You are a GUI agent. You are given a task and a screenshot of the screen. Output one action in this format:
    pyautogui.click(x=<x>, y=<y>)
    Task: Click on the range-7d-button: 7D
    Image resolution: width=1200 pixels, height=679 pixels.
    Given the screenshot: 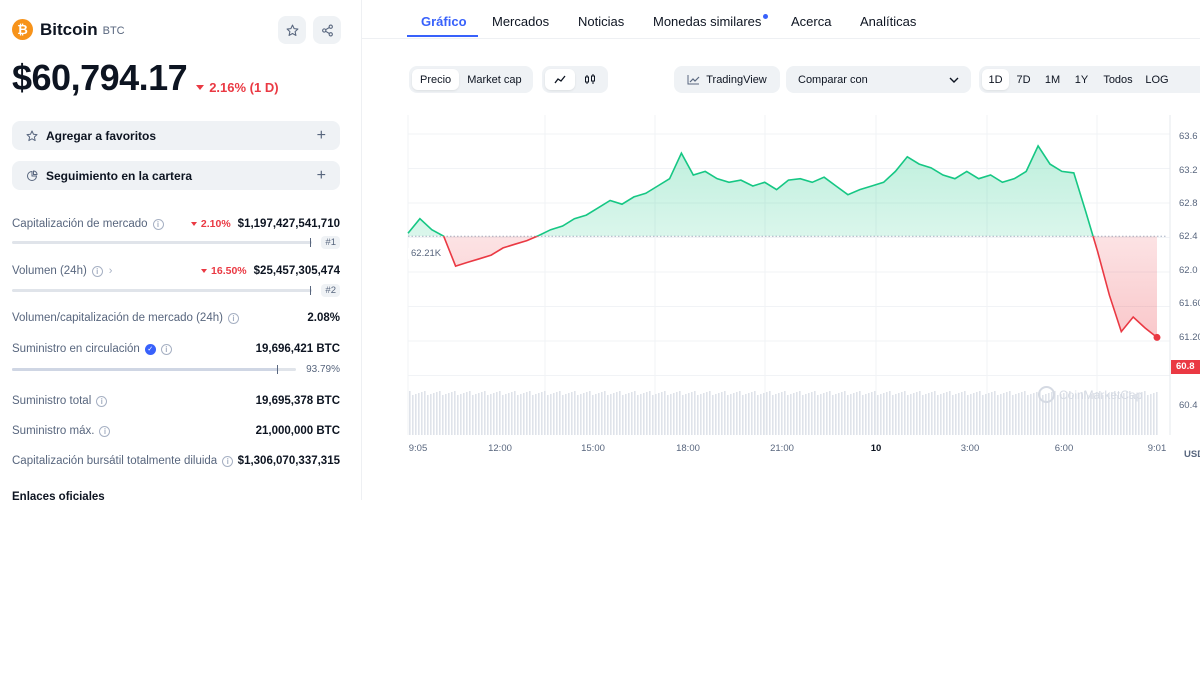 What is the action you would take?
    pyautogui.click(x=1023, y=79)
    